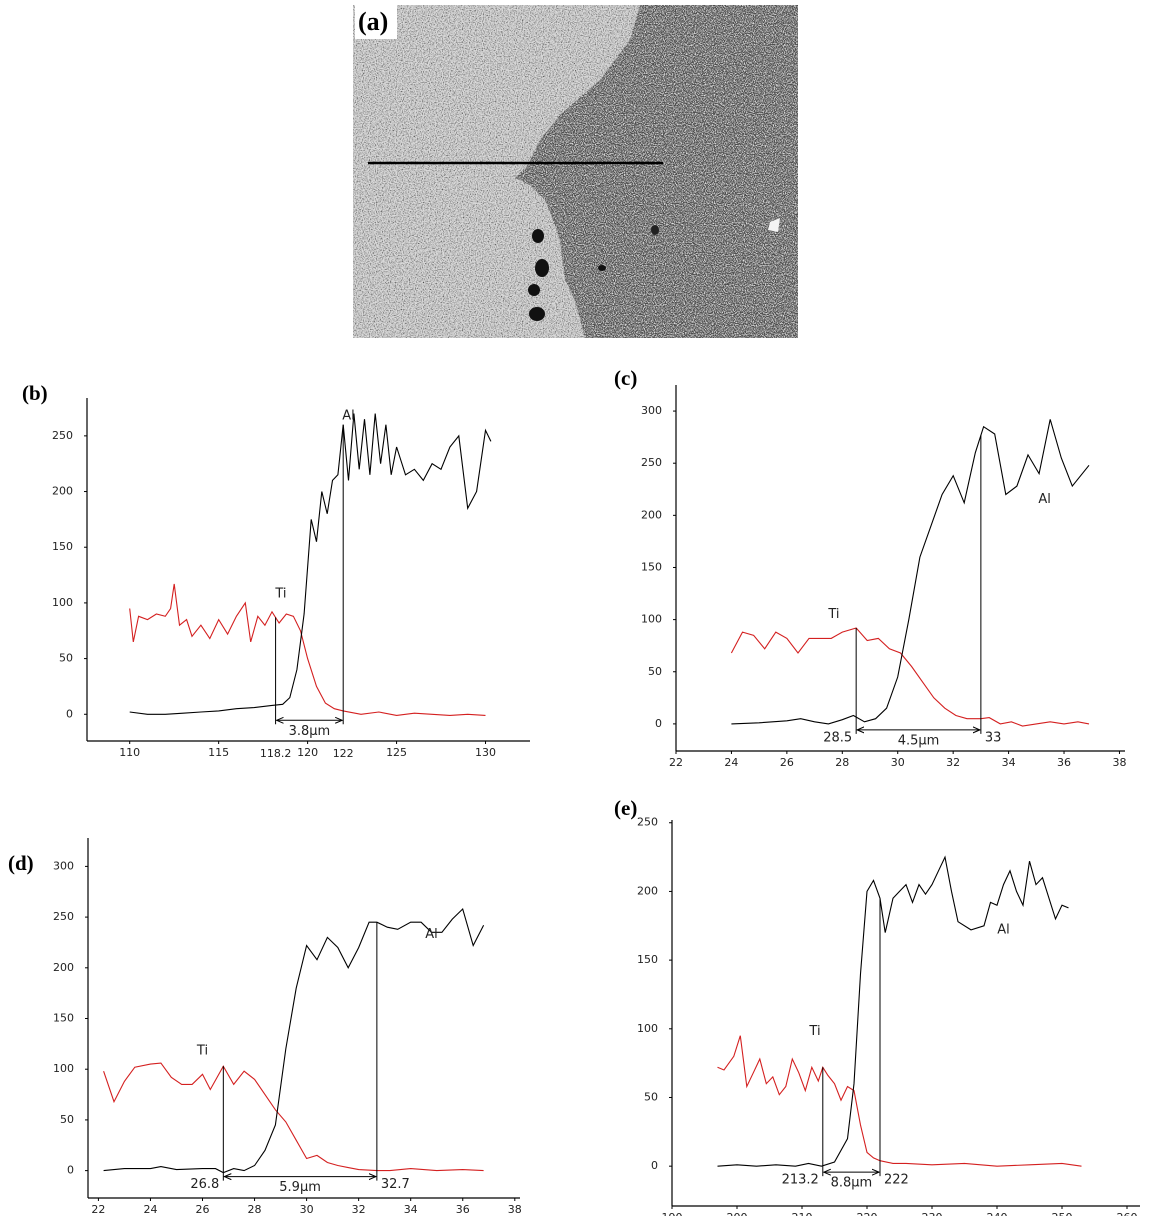 Image resolution: width=1150 pixels, height=1216 pixels. I want to click on x-tick-label: 190, so click(672, 1213).